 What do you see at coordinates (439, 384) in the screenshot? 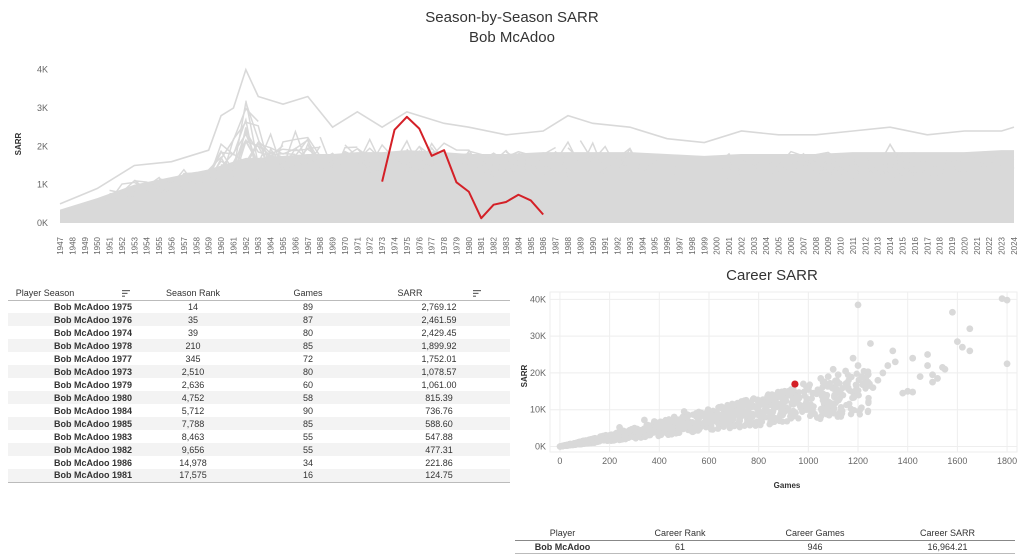
I see `cell-sarr: 1,061.00` at bounding box center [439, 384].